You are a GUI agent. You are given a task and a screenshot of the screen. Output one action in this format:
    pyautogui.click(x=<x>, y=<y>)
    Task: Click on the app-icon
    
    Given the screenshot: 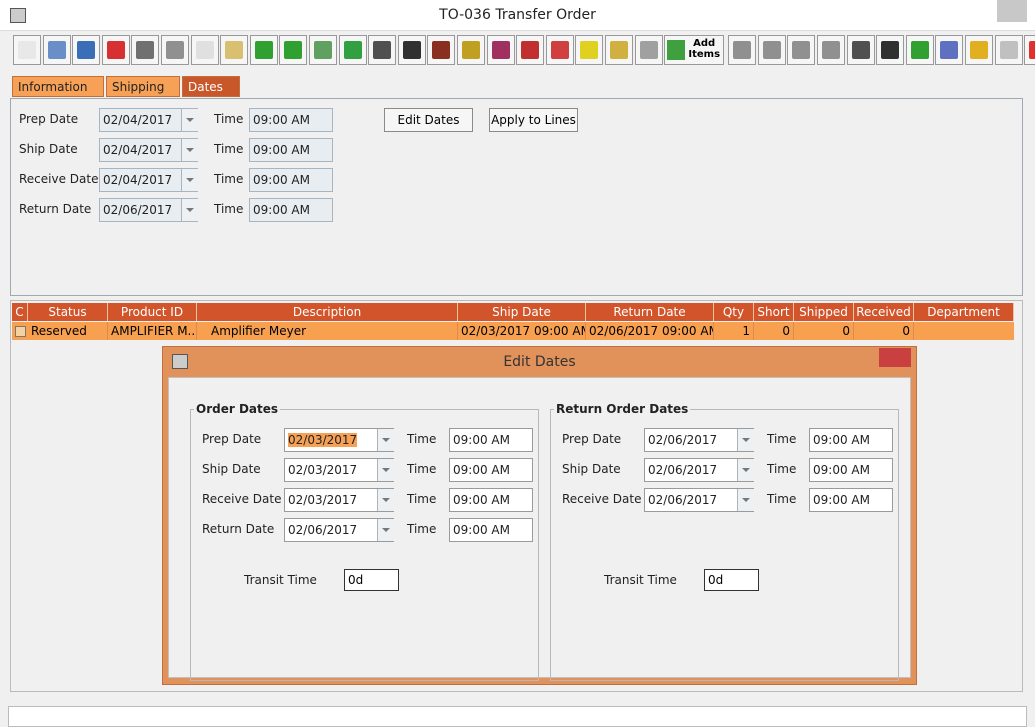 What is the action you would take?
    pyautogui.click(x=18, y=15)
    